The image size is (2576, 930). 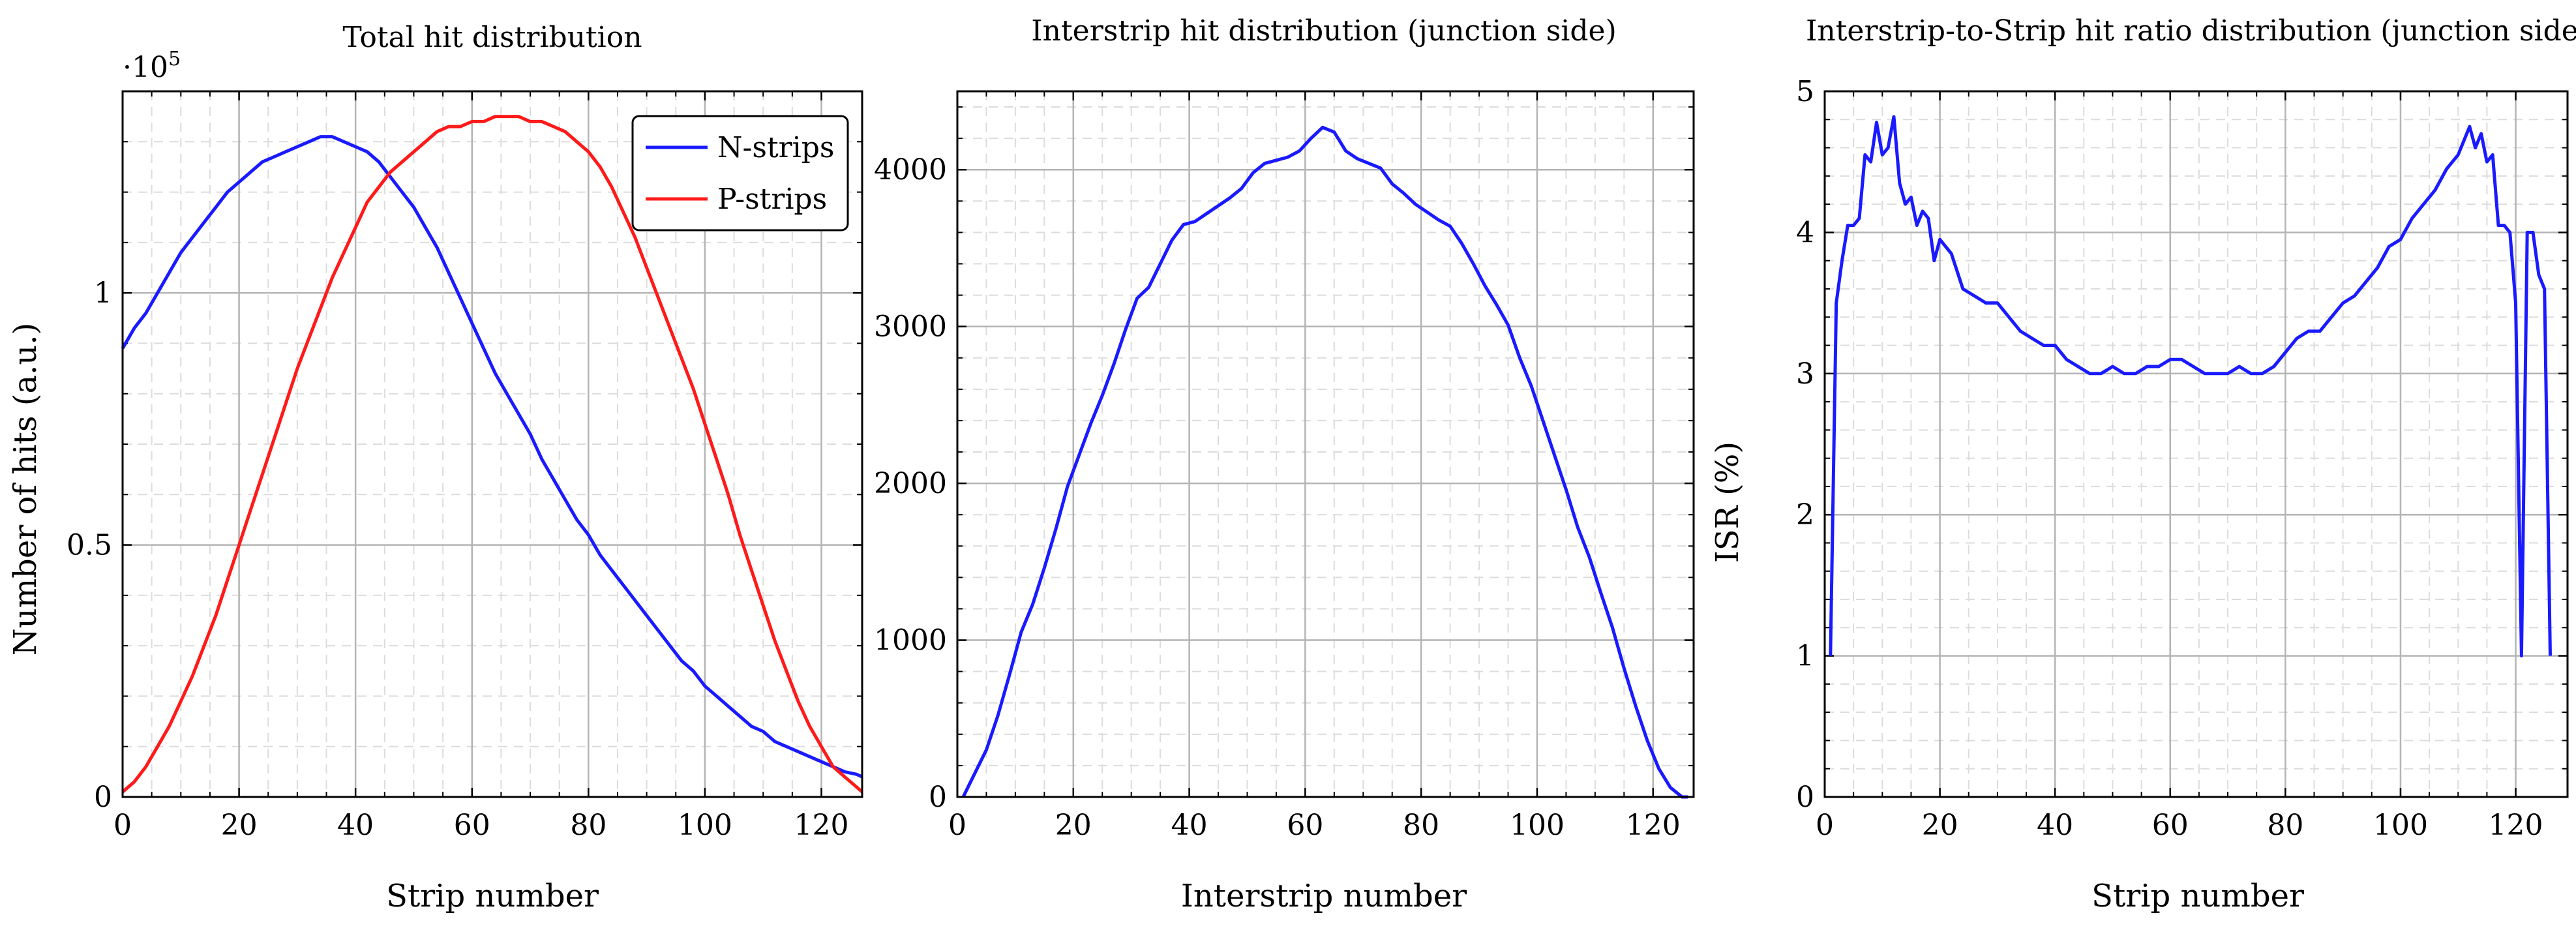 I want to click on y-multiplier-exponent: 5, so click(x=174, y=59).